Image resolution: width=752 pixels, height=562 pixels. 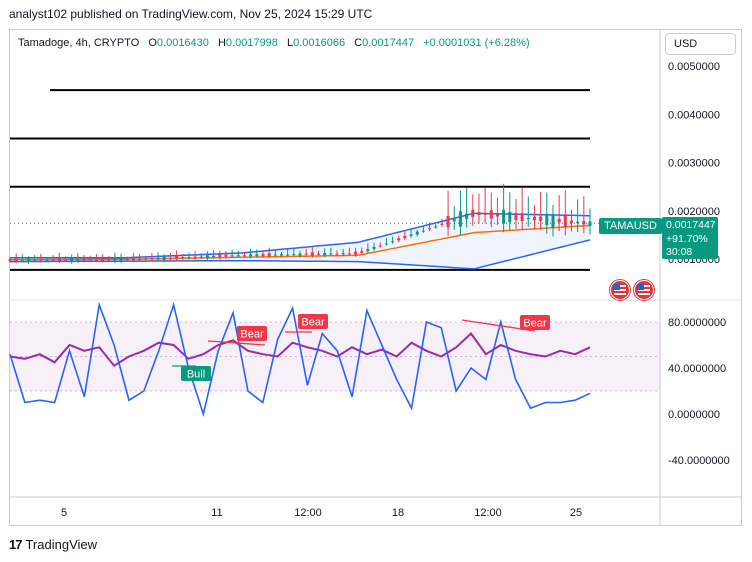 I want to click on bb-fill, so click(x=300, y=241).